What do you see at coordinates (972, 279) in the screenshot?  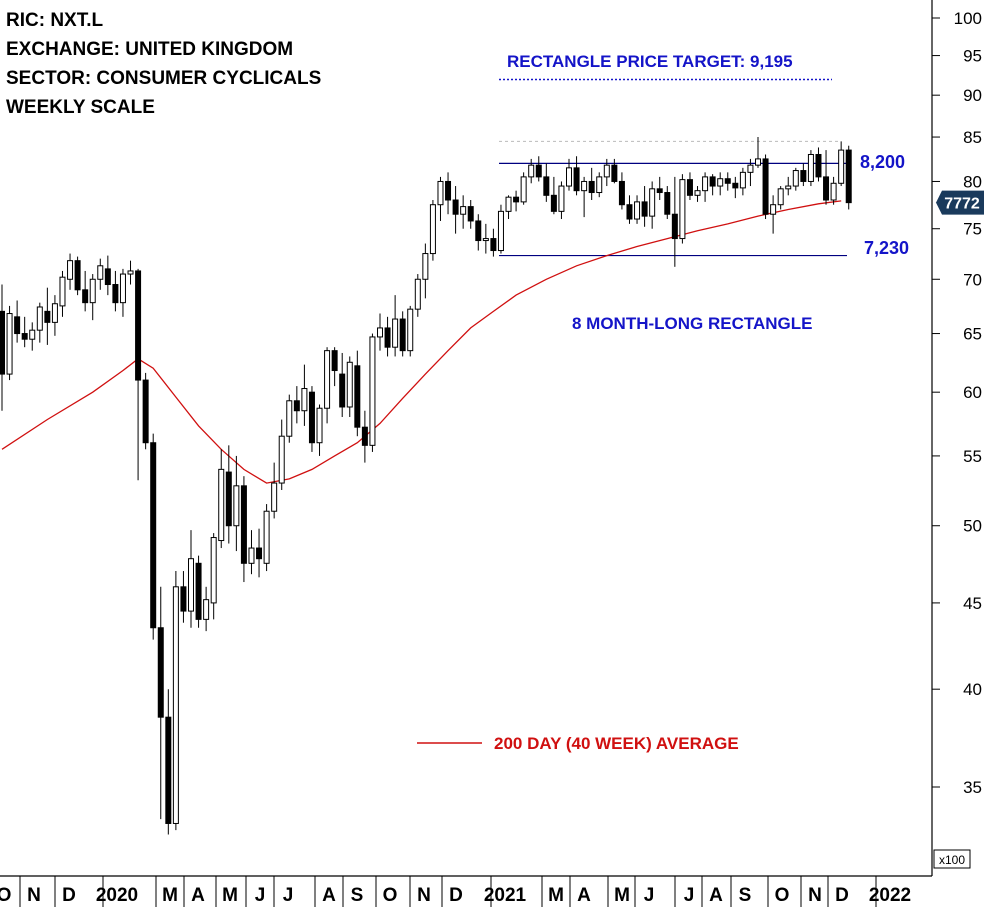 I see `y-tick-label: 70` at bounding box center [972, 279].